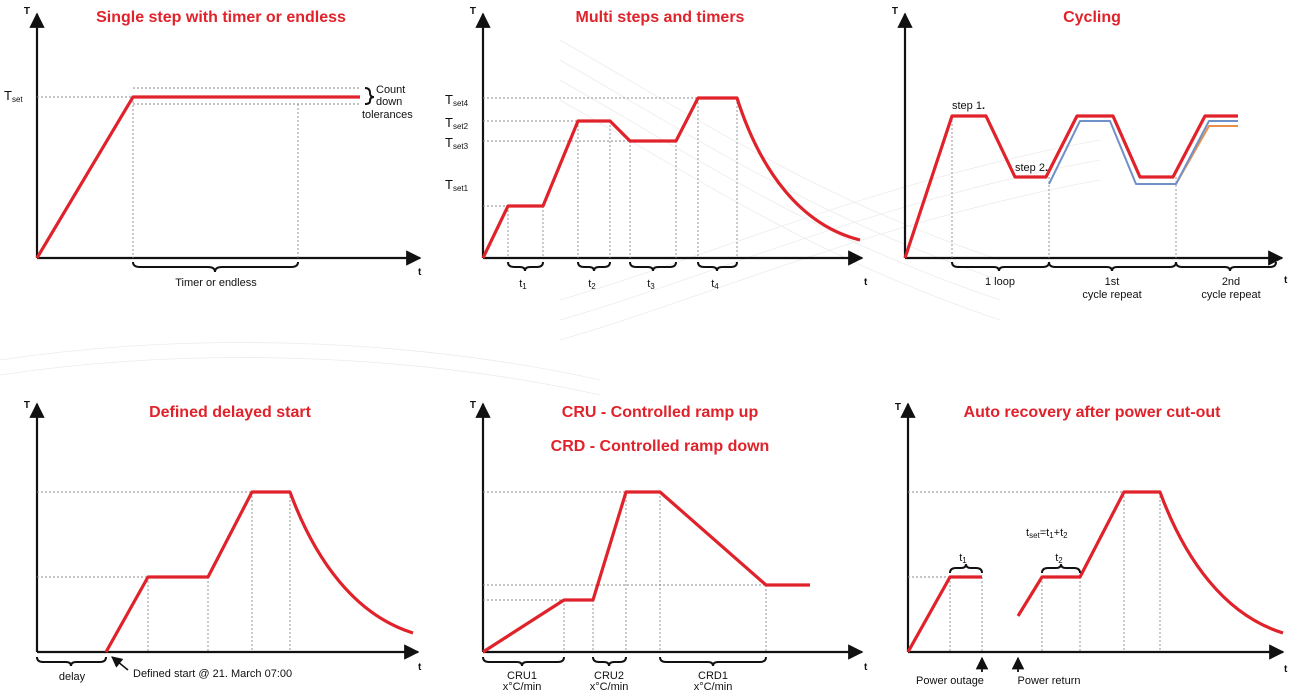 The height and width of the screenshot is (691, 1293). Describe the element at coordinates (950, 681) in the screenshot. I see `outage-label: Power outage` at that location.